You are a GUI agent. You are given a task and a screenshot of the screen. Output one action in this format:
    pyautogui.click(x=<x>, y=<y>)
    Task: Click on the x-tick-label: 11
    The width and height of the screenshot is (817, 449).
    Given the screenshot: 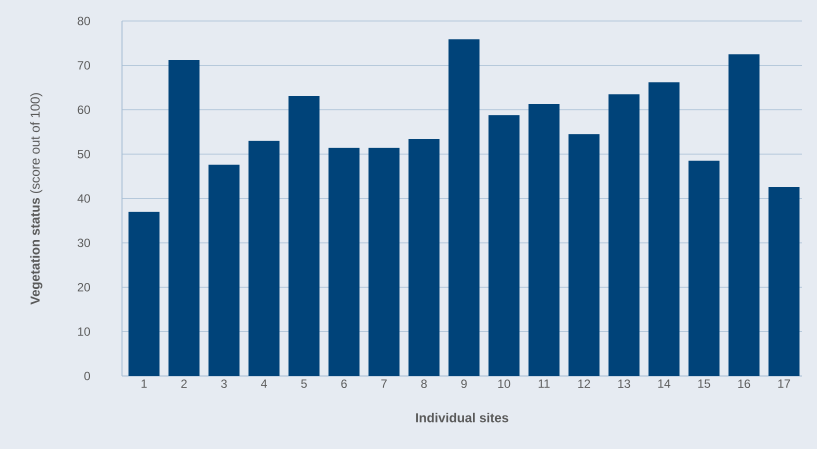 What is the action you would take?
    pyautogui.click(x=544, y=384)
    